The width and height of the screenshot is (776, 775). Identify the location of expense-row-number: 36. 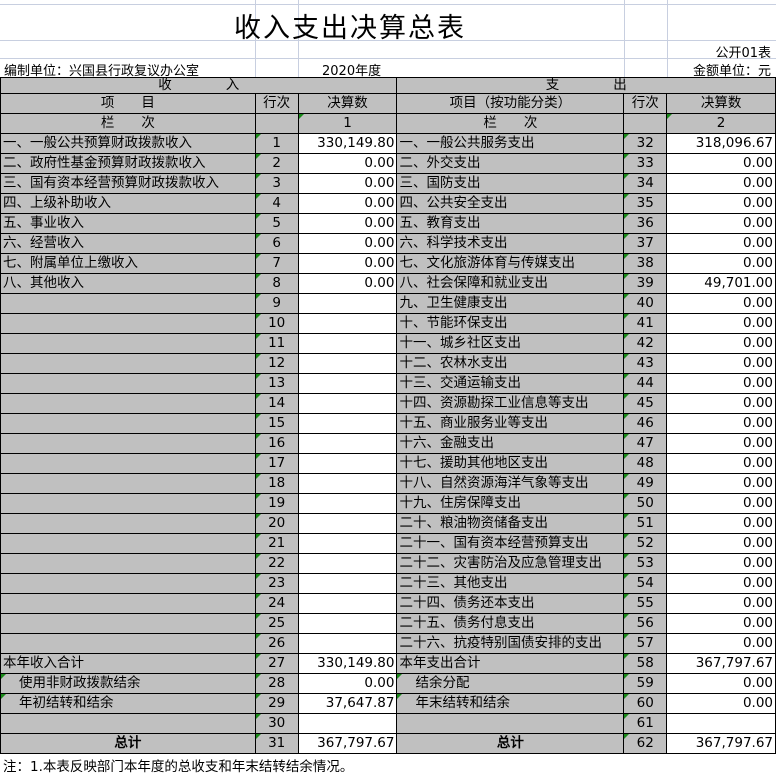
(645, 223).